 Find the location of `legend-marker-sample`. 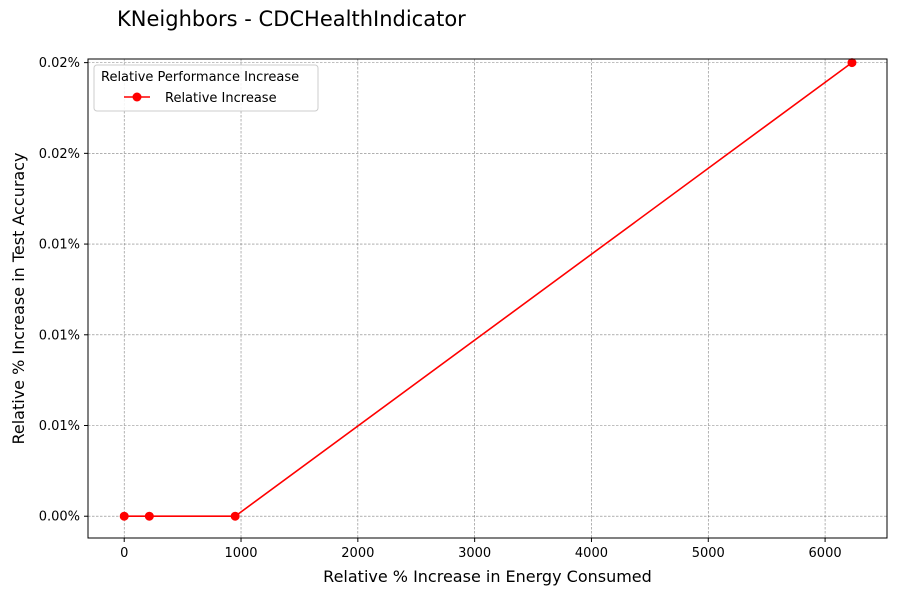

legend-marker-sample is located at coordinates (137, 97).